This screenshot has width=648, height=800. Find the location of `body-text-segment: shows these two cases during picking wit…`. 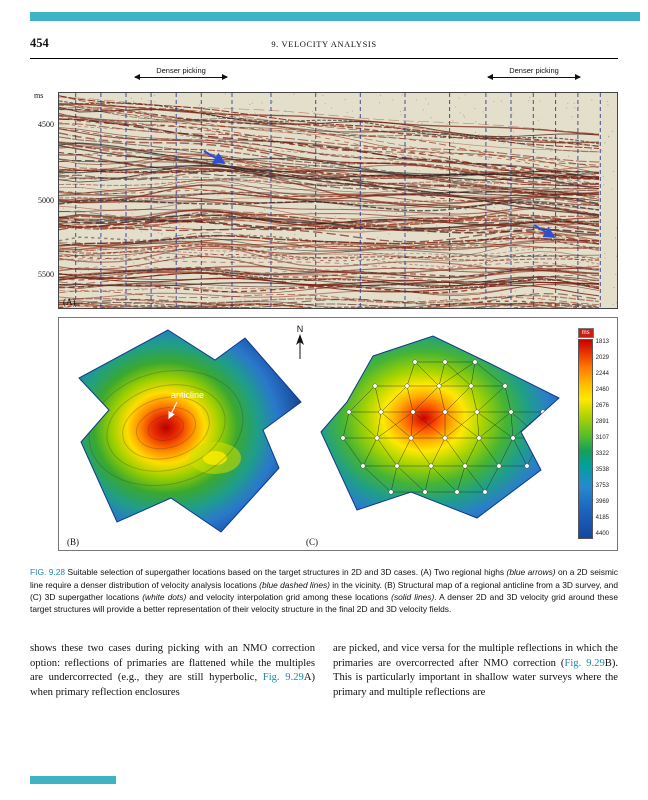

body-text-segment: shows these two cases during picking wit… is located at coordinates (172, 663).